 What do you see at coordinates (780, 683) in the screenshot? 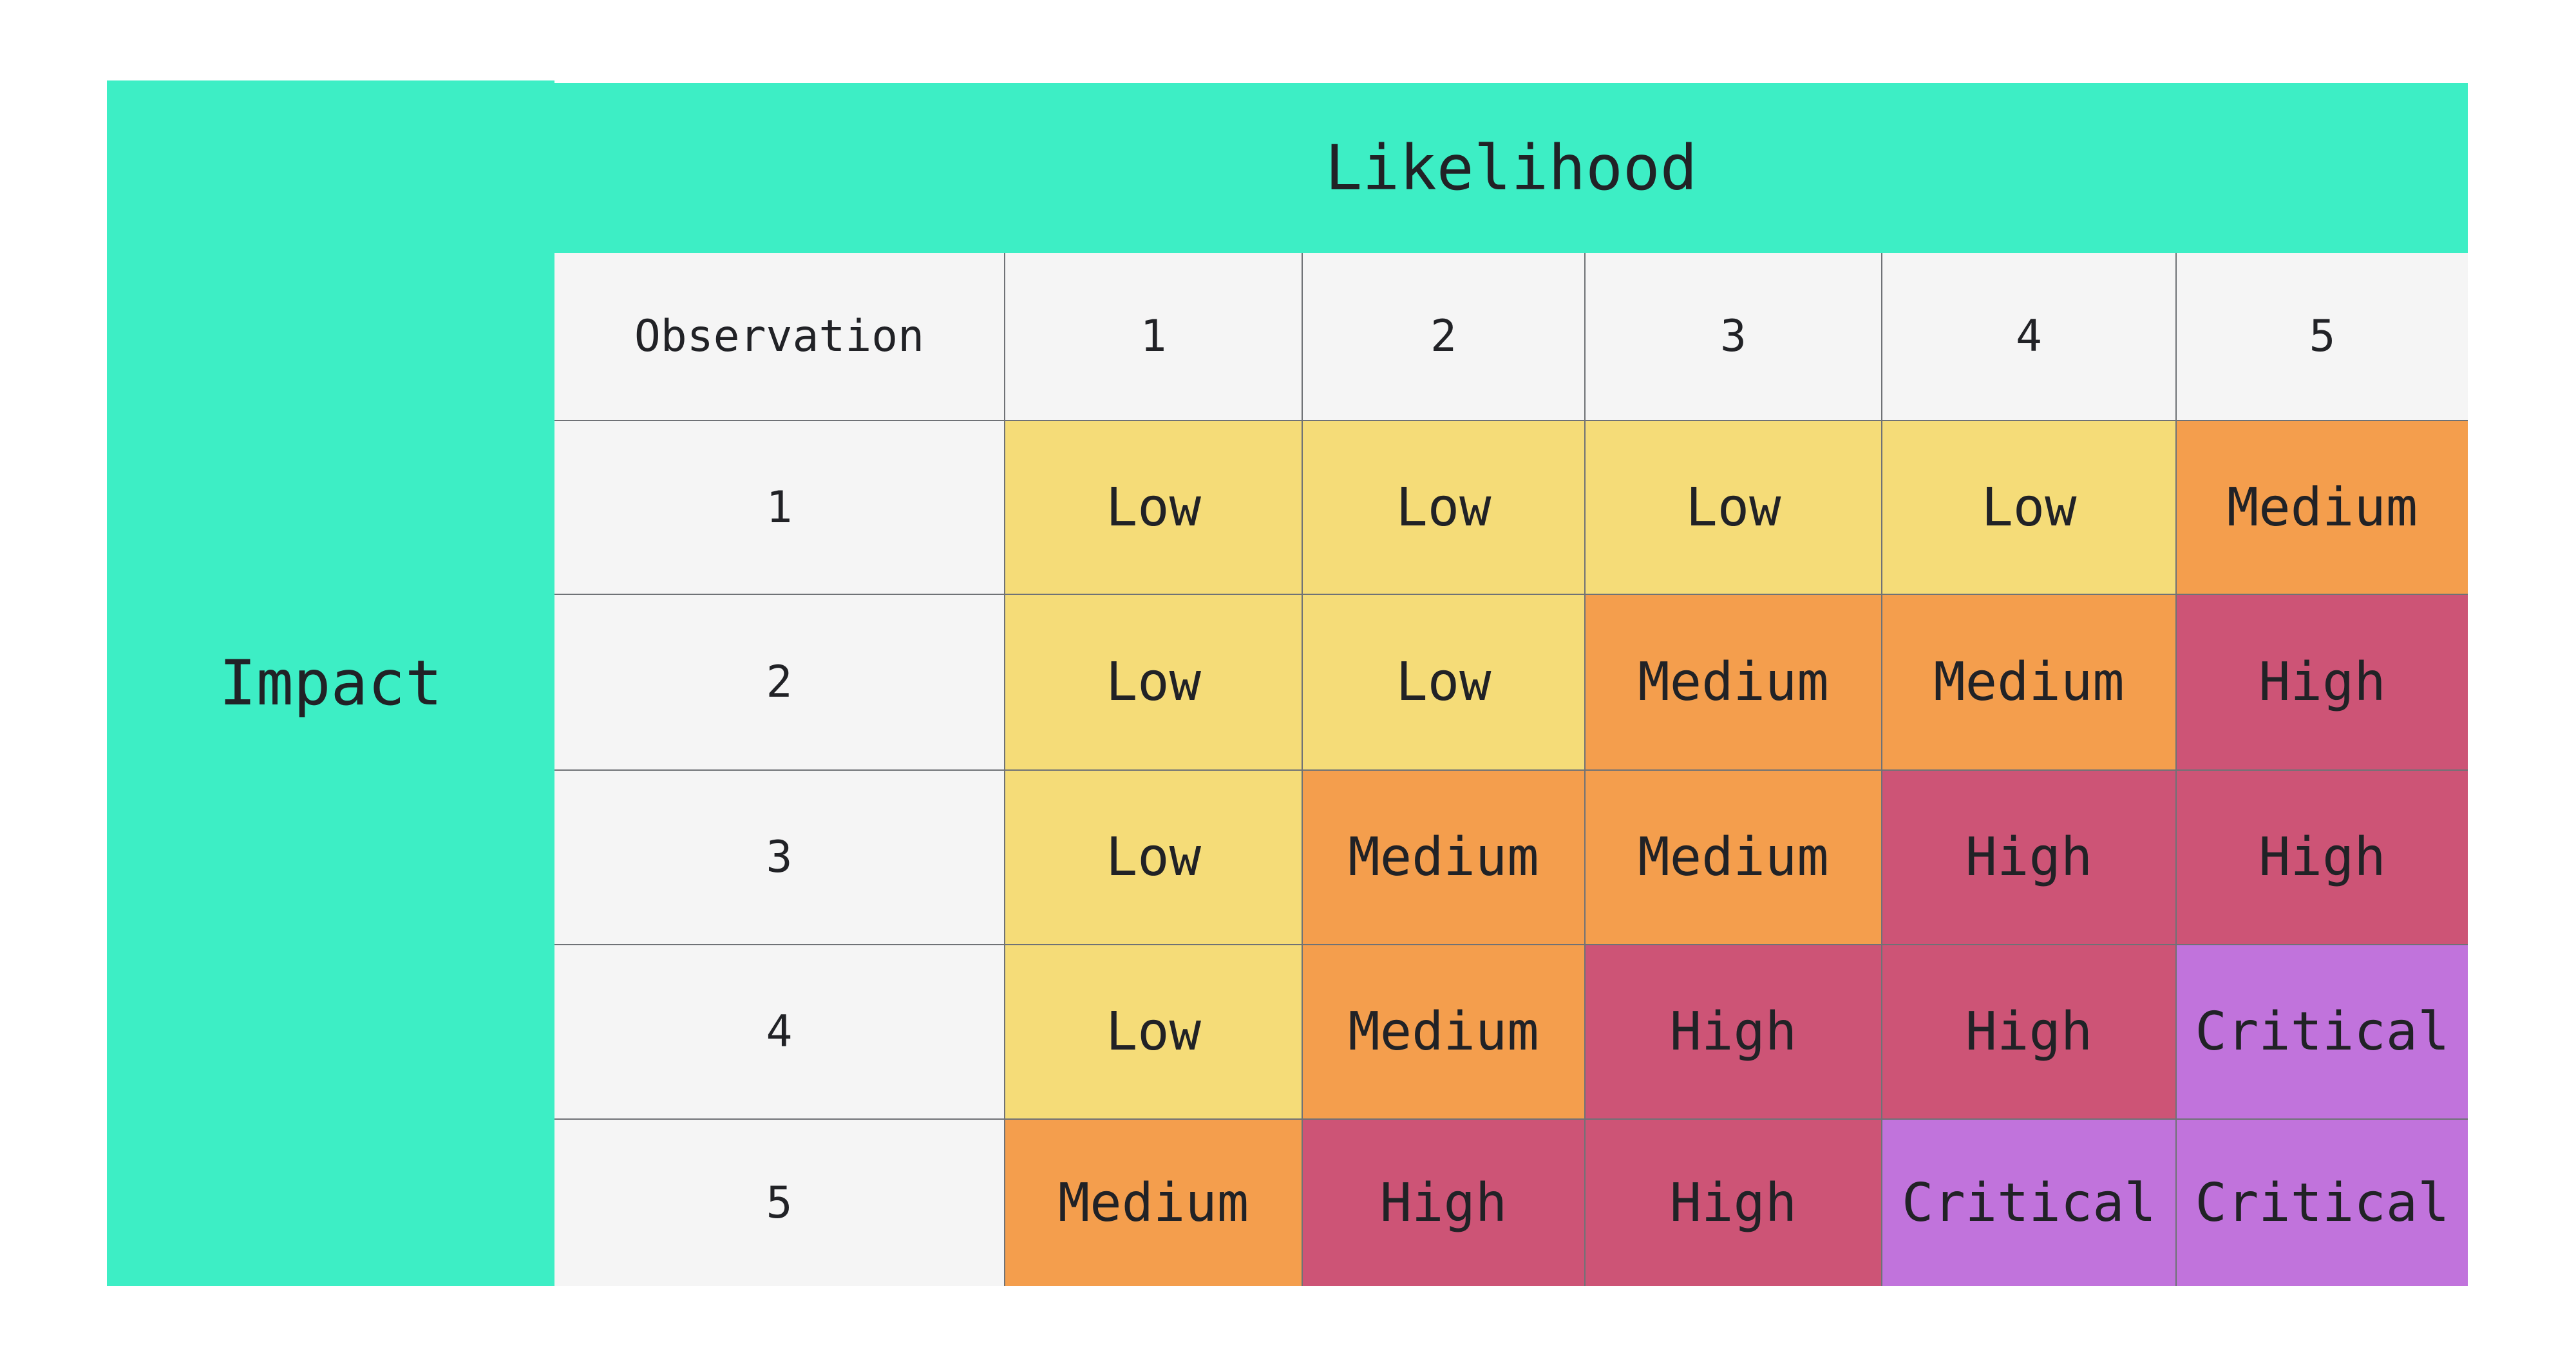
I see `impact-level-label: 2` at bounding box center [780, 683].